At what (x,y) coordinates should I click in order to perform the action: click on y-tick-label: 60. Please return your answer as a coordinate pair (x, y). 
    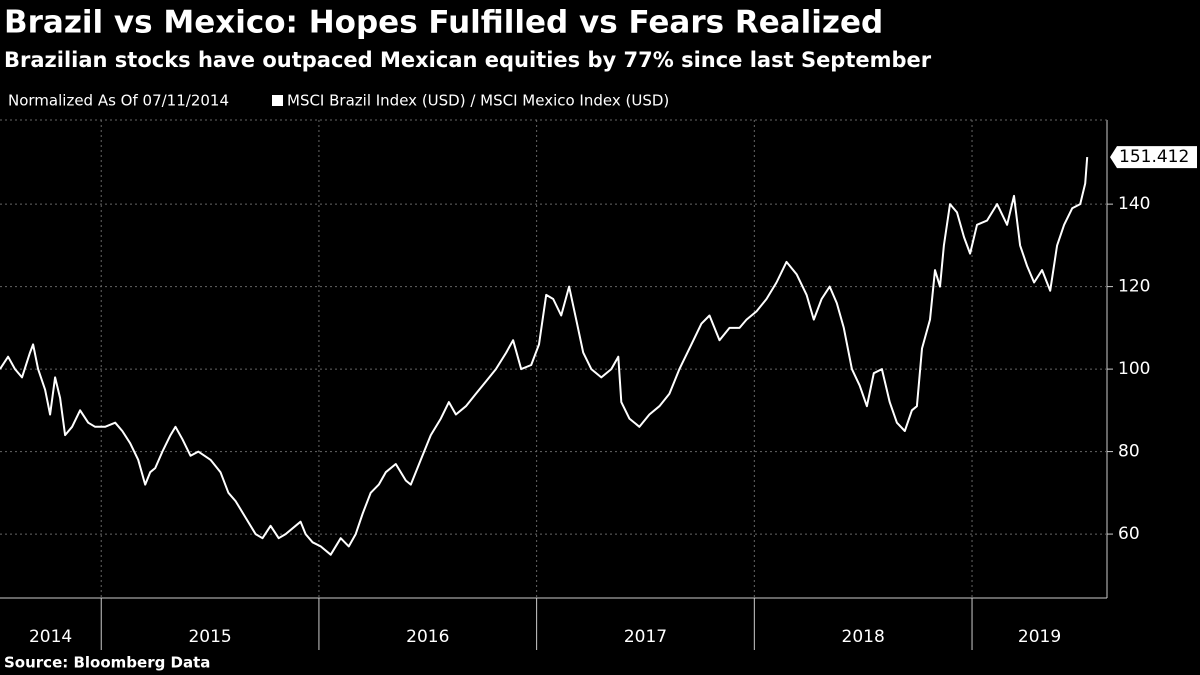
    Looking at the image, I should click on (1129, 534).